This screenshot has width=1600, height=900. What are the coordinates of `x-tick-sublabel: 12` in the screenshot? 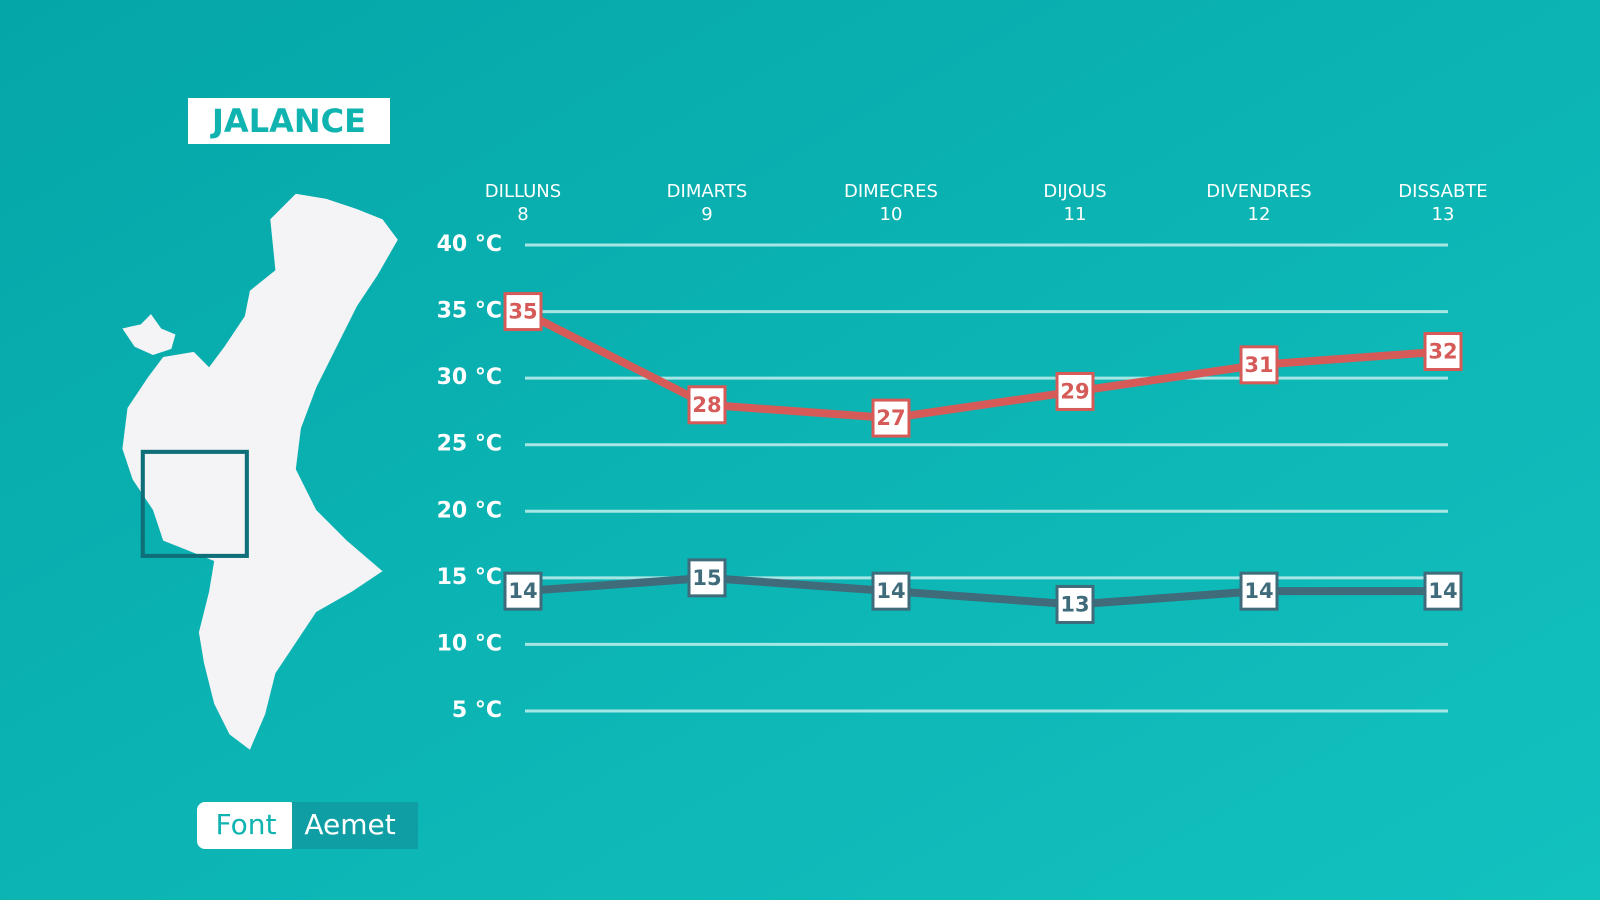 It's located at (1259, 214).